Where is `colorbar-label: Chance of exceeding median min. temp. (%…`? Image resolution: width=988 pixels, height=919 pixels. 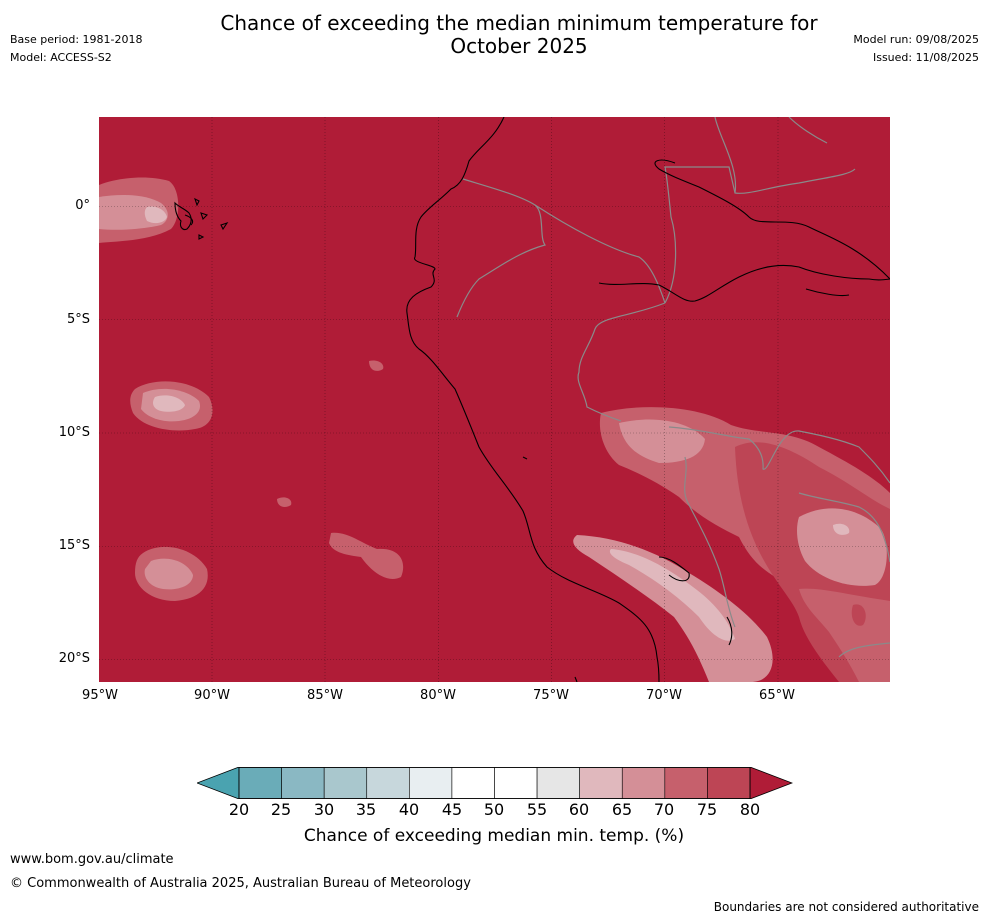
colorbar-label: Chance of exceeding median min. temp. (%… is located at coordinates (494, 836).